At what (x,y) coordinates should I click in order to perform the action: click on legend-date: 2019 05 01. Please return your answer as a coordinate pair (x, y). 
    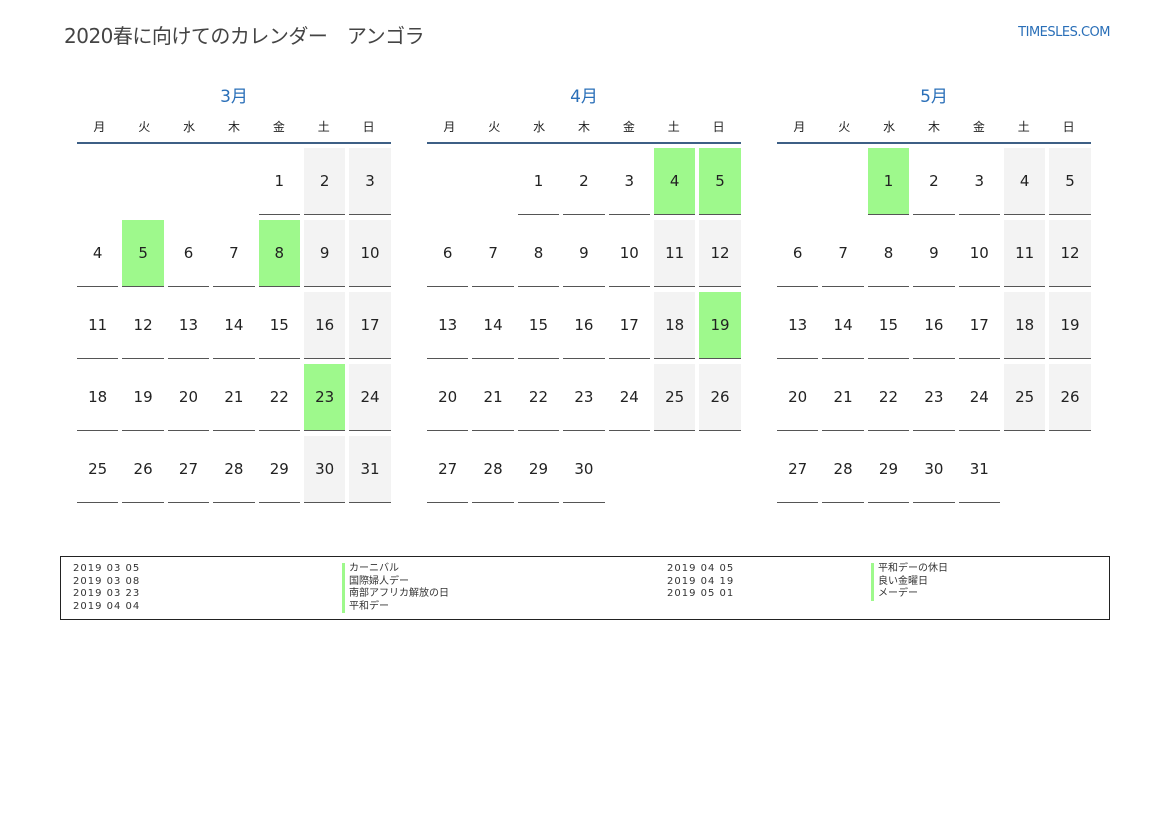
    Looking at the image, I should click on (701, 593).